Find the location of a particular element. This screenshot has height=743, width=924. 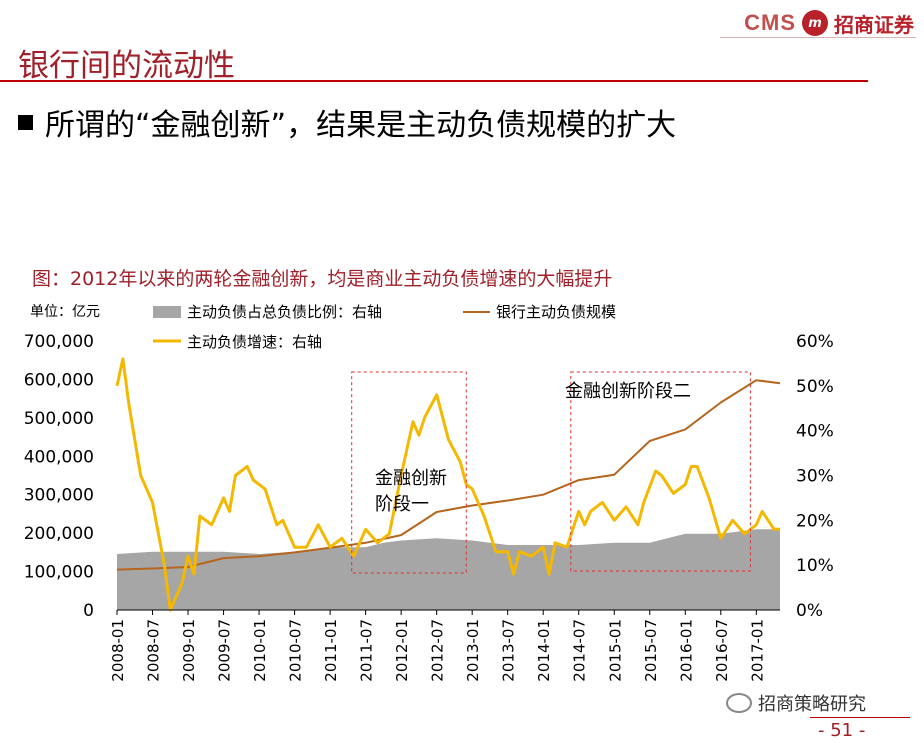

slide-subtitle: 所谓的“金融创新”，结果是主动负债规模的扩大 is located at coordinates (347, 122).